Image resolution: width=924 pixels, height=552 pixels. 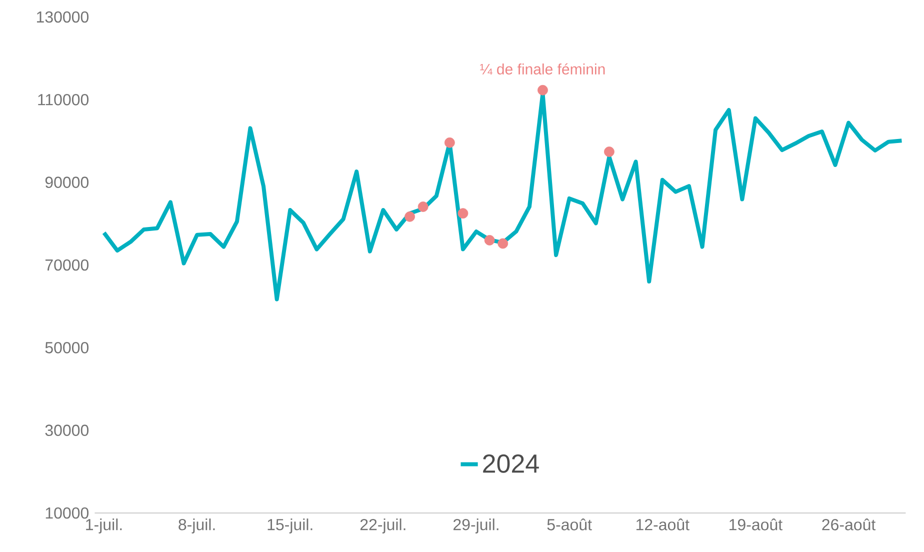 I want to click on x-tick-label: 19-août, so click(x=756, y=524).